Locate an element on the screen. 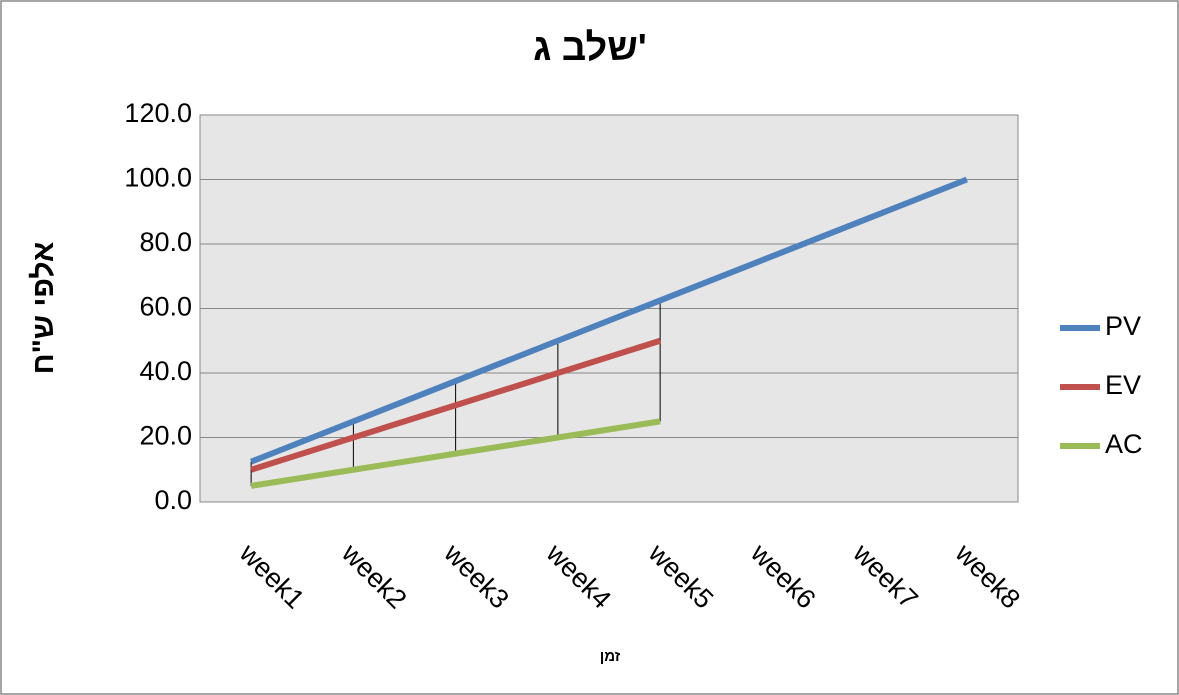  y-tick-label: 120.0 is located at coordinates (158, 113).